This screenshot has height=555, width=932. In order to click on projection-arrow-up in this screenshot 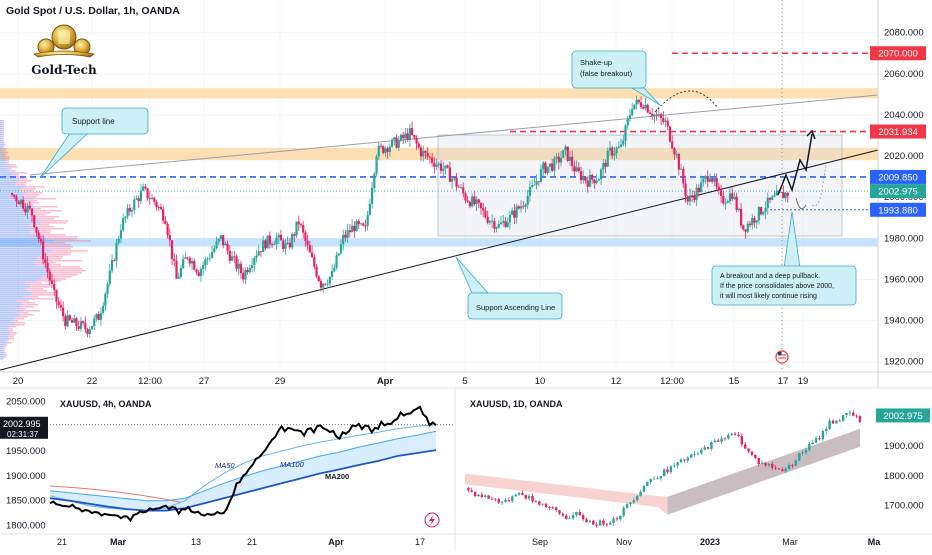, I will do `click(795, 164)`.